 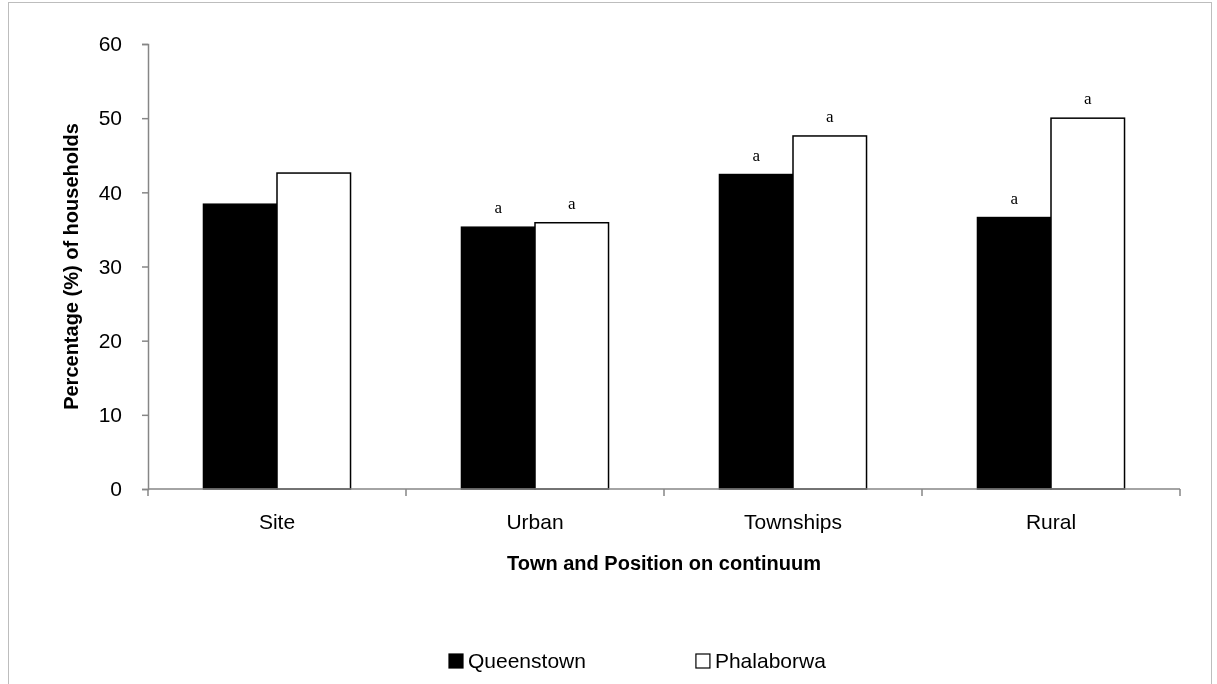 I want to click on legend-label: Queenstown, so click(x=527, y=660).